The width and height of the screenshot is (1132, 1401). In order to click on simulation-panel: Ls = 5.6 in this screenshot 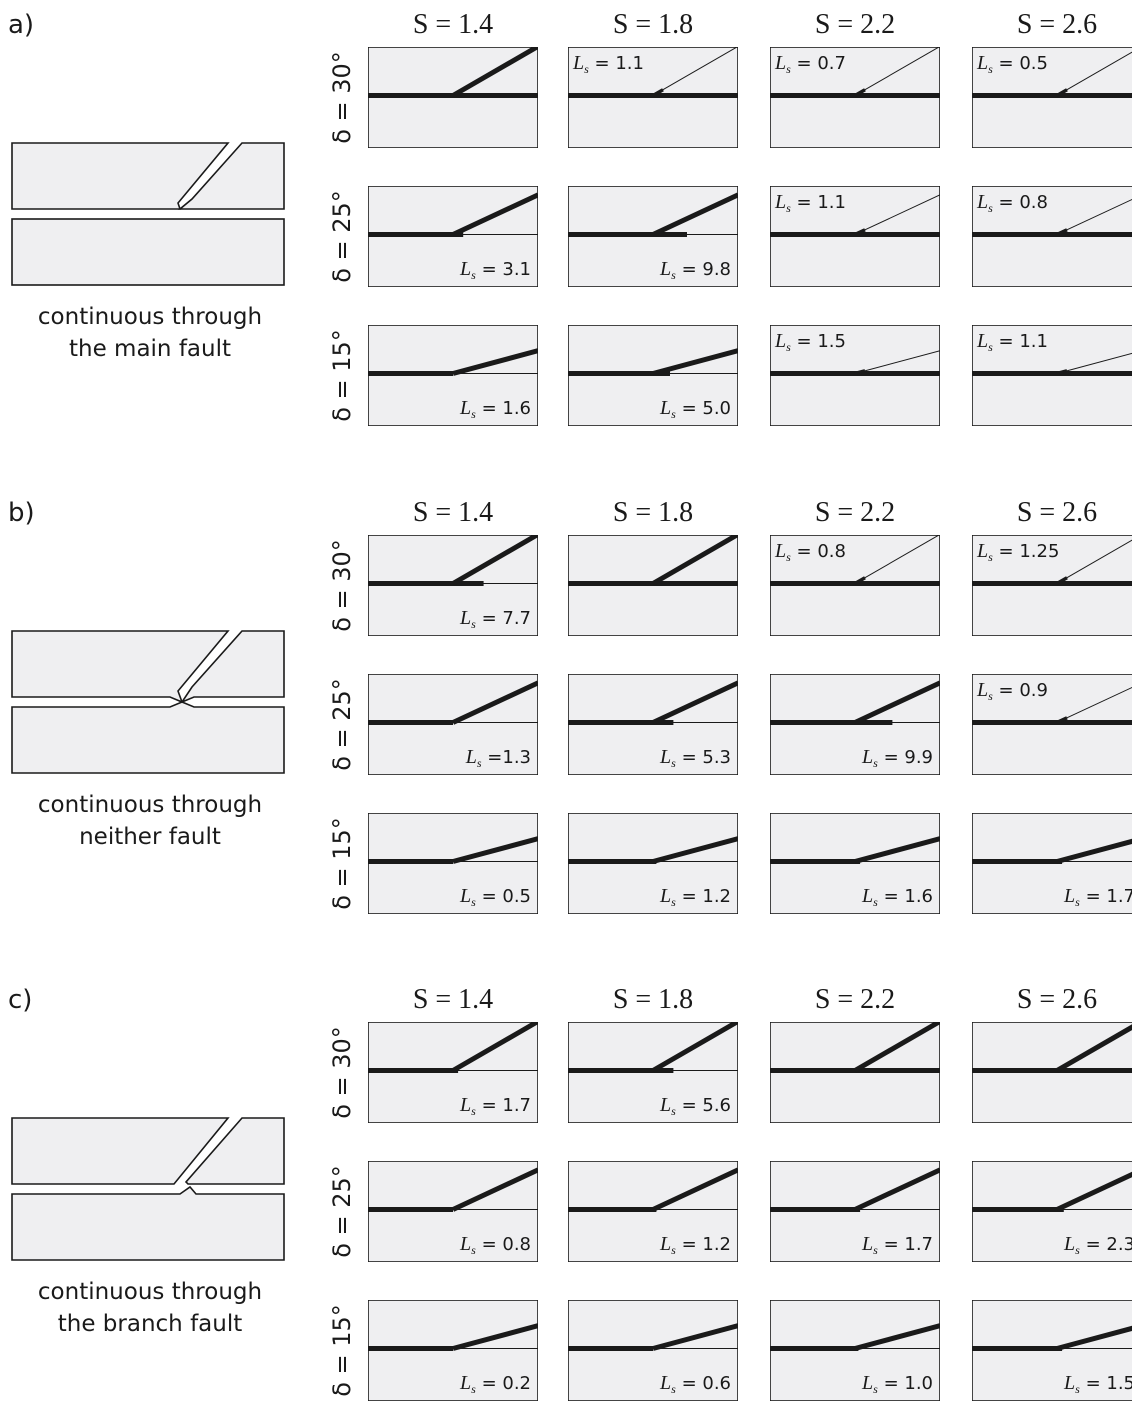, I will do `click(653, 1072)`.